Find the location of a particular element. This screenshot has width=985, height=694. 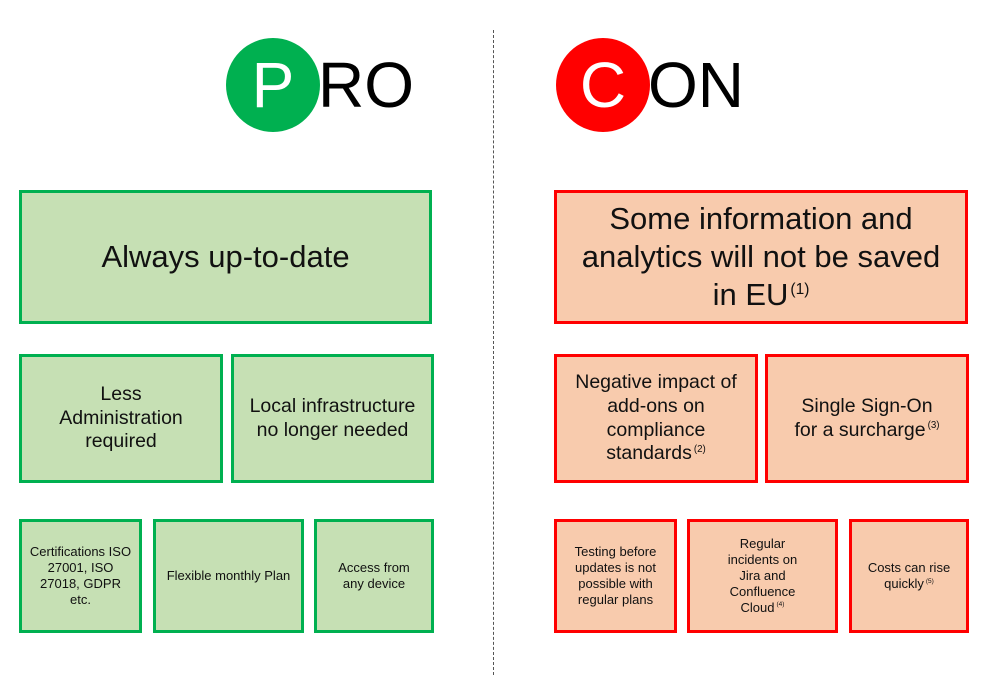

pro-box-text: Less Administration required is located at coordinates (121, 417).